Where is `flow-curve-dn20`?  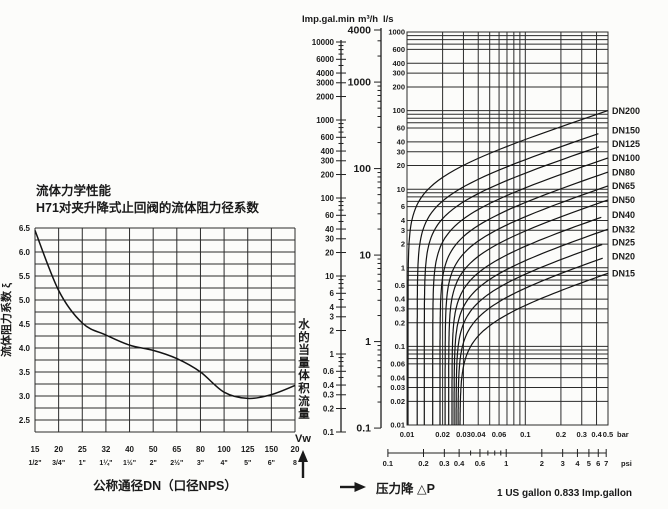 flow-curve-dn20 is located at coordinates (530, 341).